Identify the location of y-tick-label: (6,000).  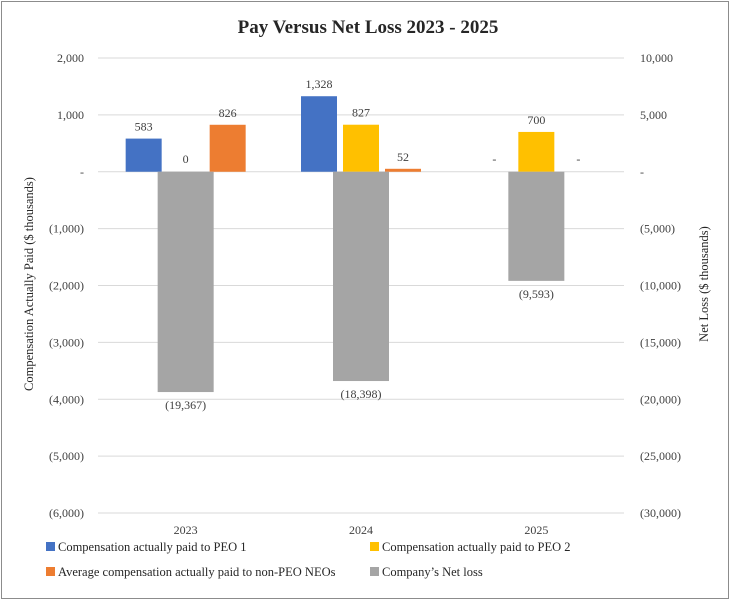
(66, 513).